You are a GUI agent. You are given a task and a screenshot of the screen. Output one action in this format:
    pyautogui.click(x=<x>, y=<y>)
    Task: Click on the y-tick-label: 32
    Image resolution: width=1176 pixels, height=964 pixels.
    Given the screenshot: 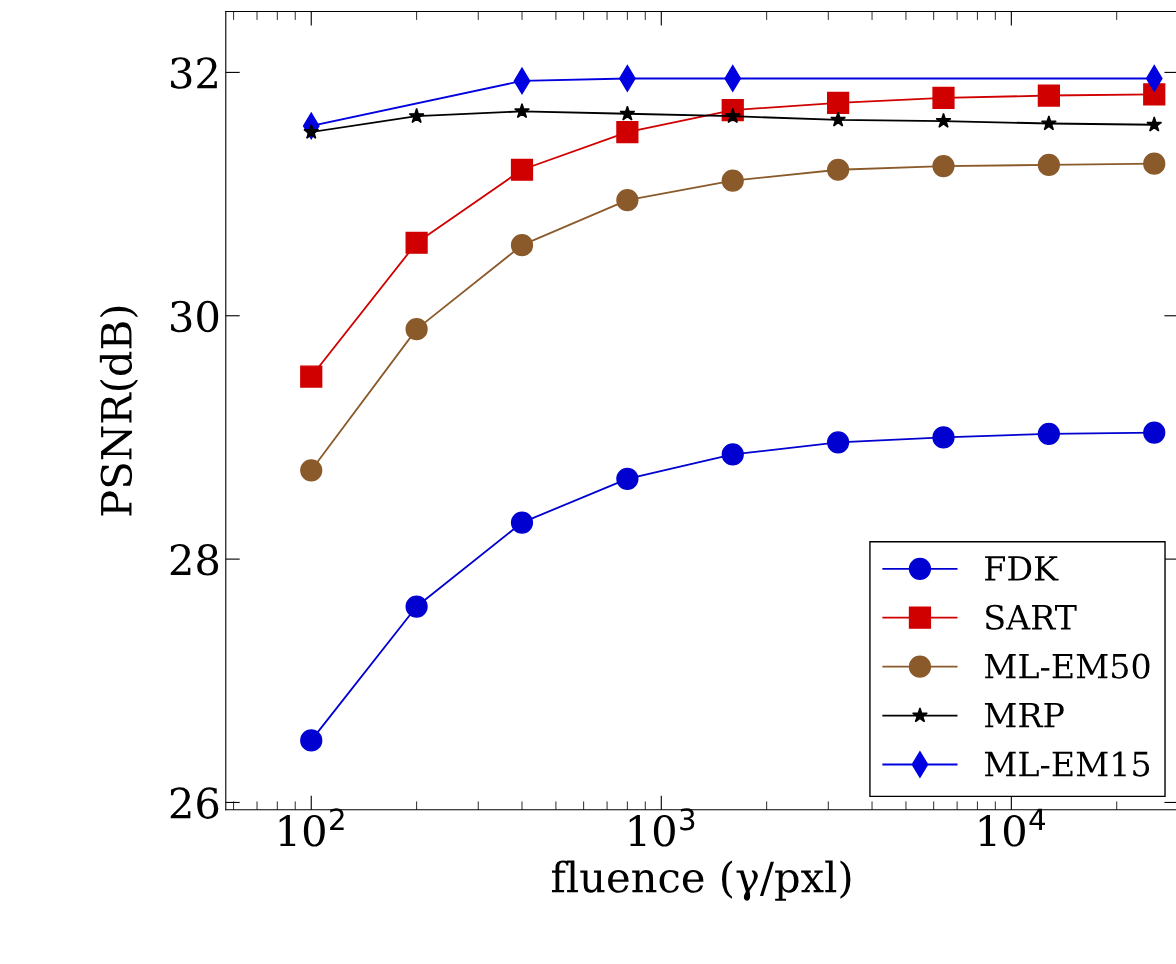 What is the action you would take?
    pyautogui.click(x=194, y=73)
    